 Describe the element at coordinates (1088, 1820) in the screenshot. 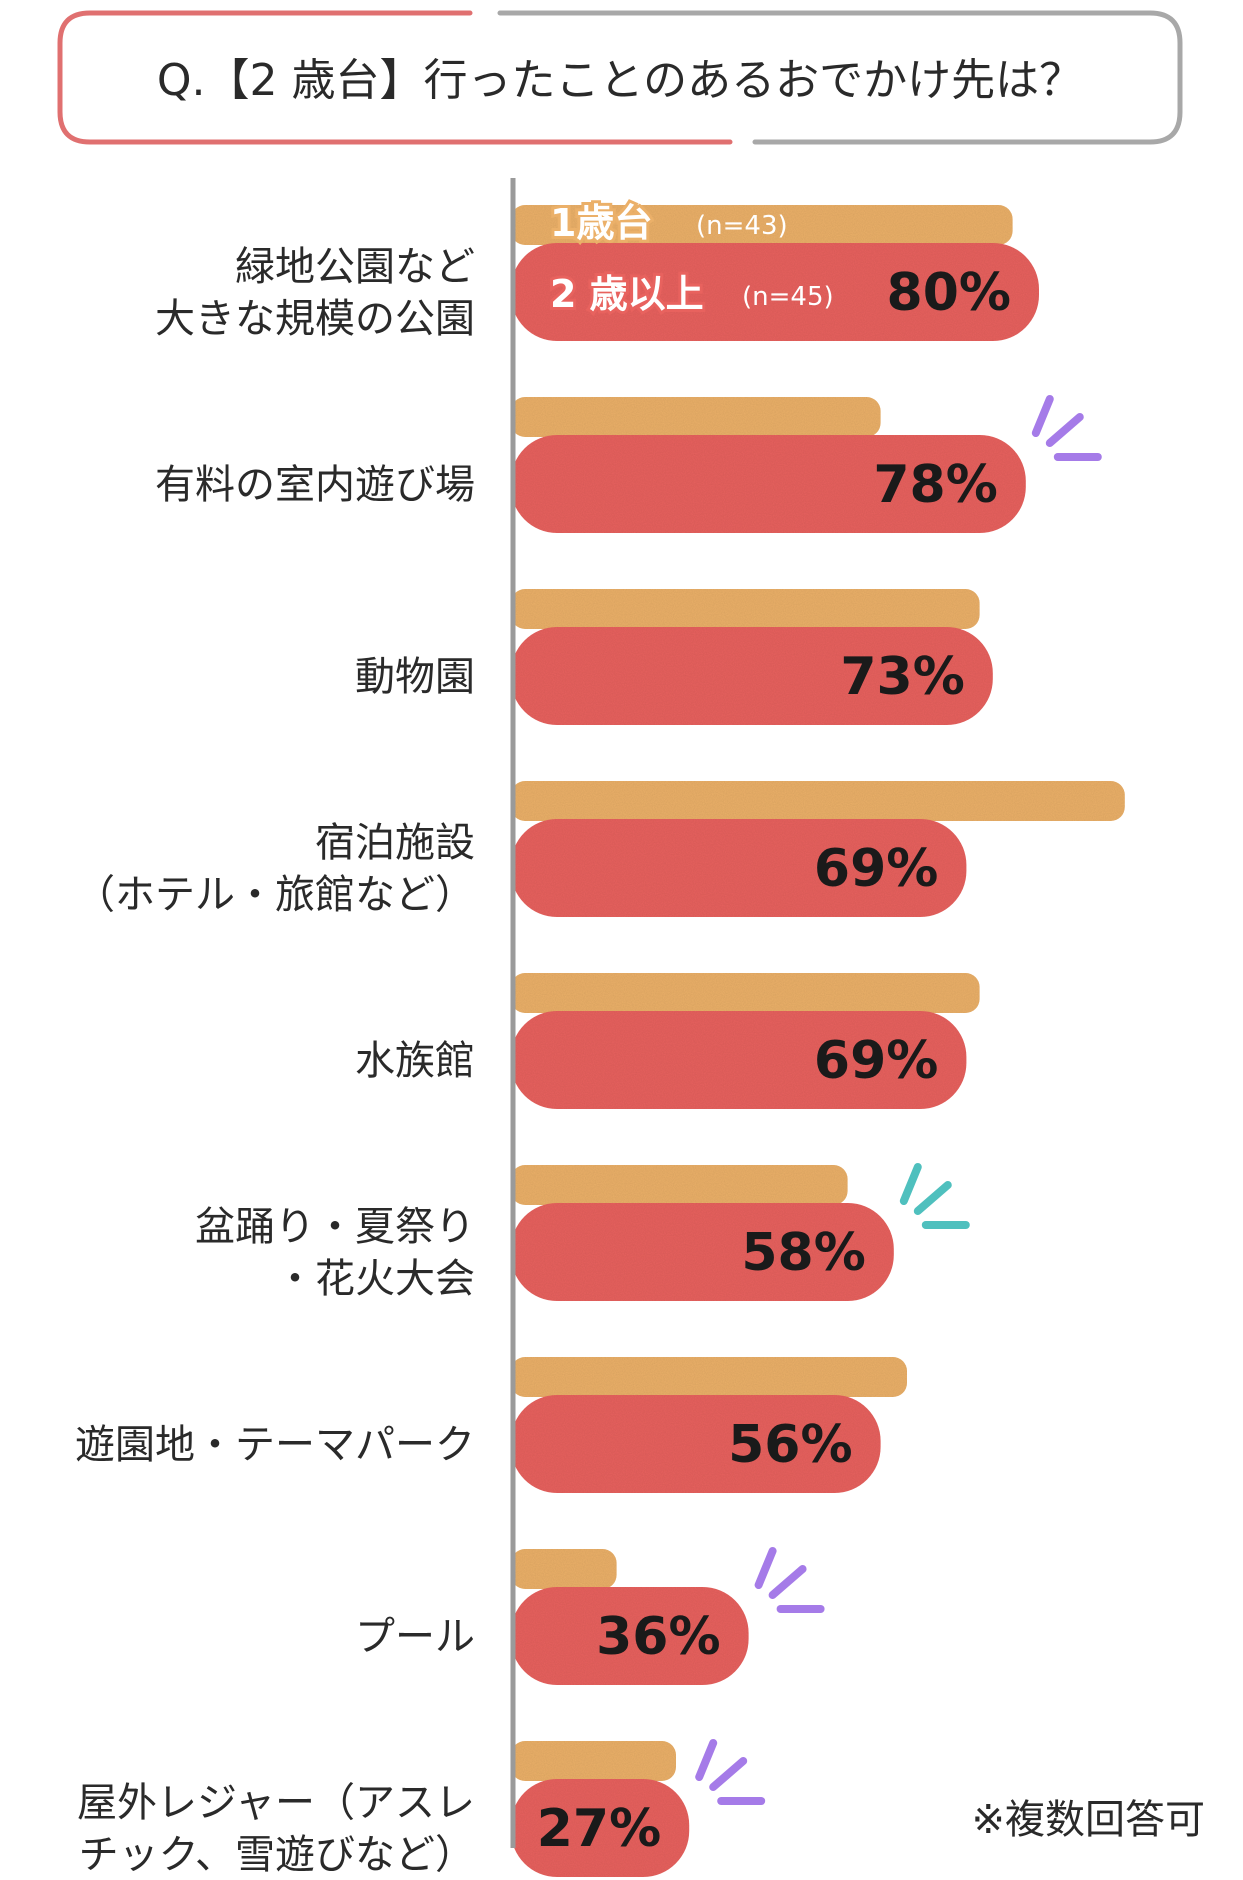

I see `footnote: ※複数回答可` at that location.